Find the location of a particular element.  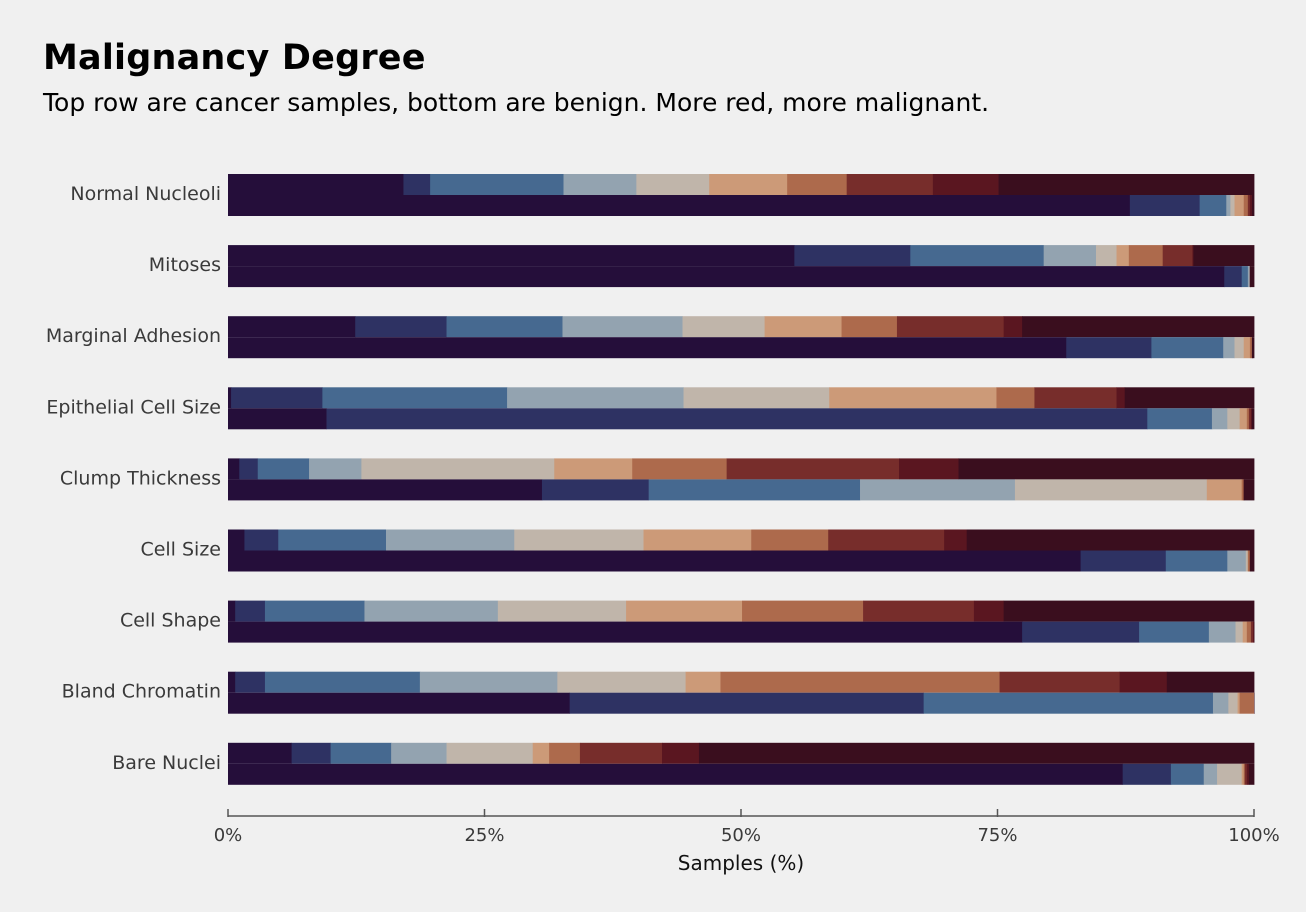

x-tick-label: 25% is located at coordinates (484, 835).